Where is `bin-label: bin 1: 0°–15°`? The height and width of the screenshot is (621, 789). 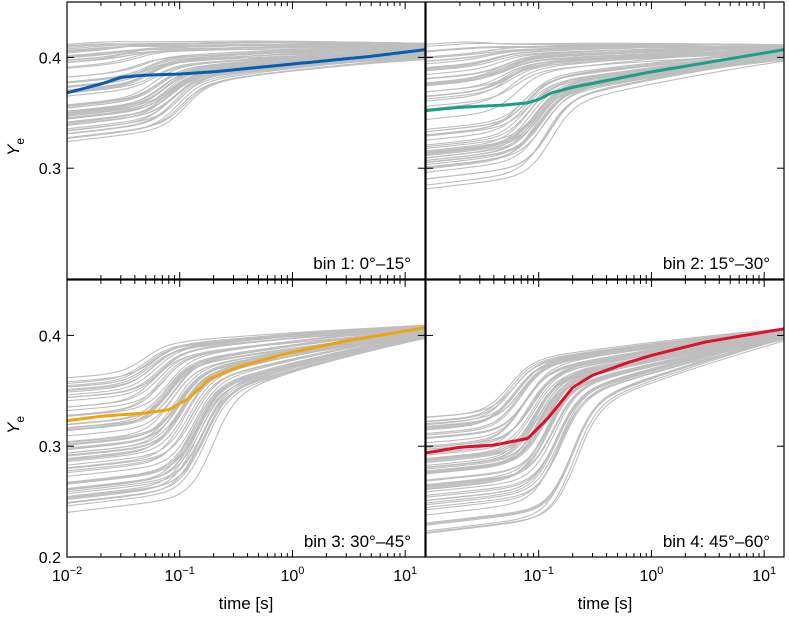 bin-label: bin 1: 0°–15° is located at coordinates (362, 263).